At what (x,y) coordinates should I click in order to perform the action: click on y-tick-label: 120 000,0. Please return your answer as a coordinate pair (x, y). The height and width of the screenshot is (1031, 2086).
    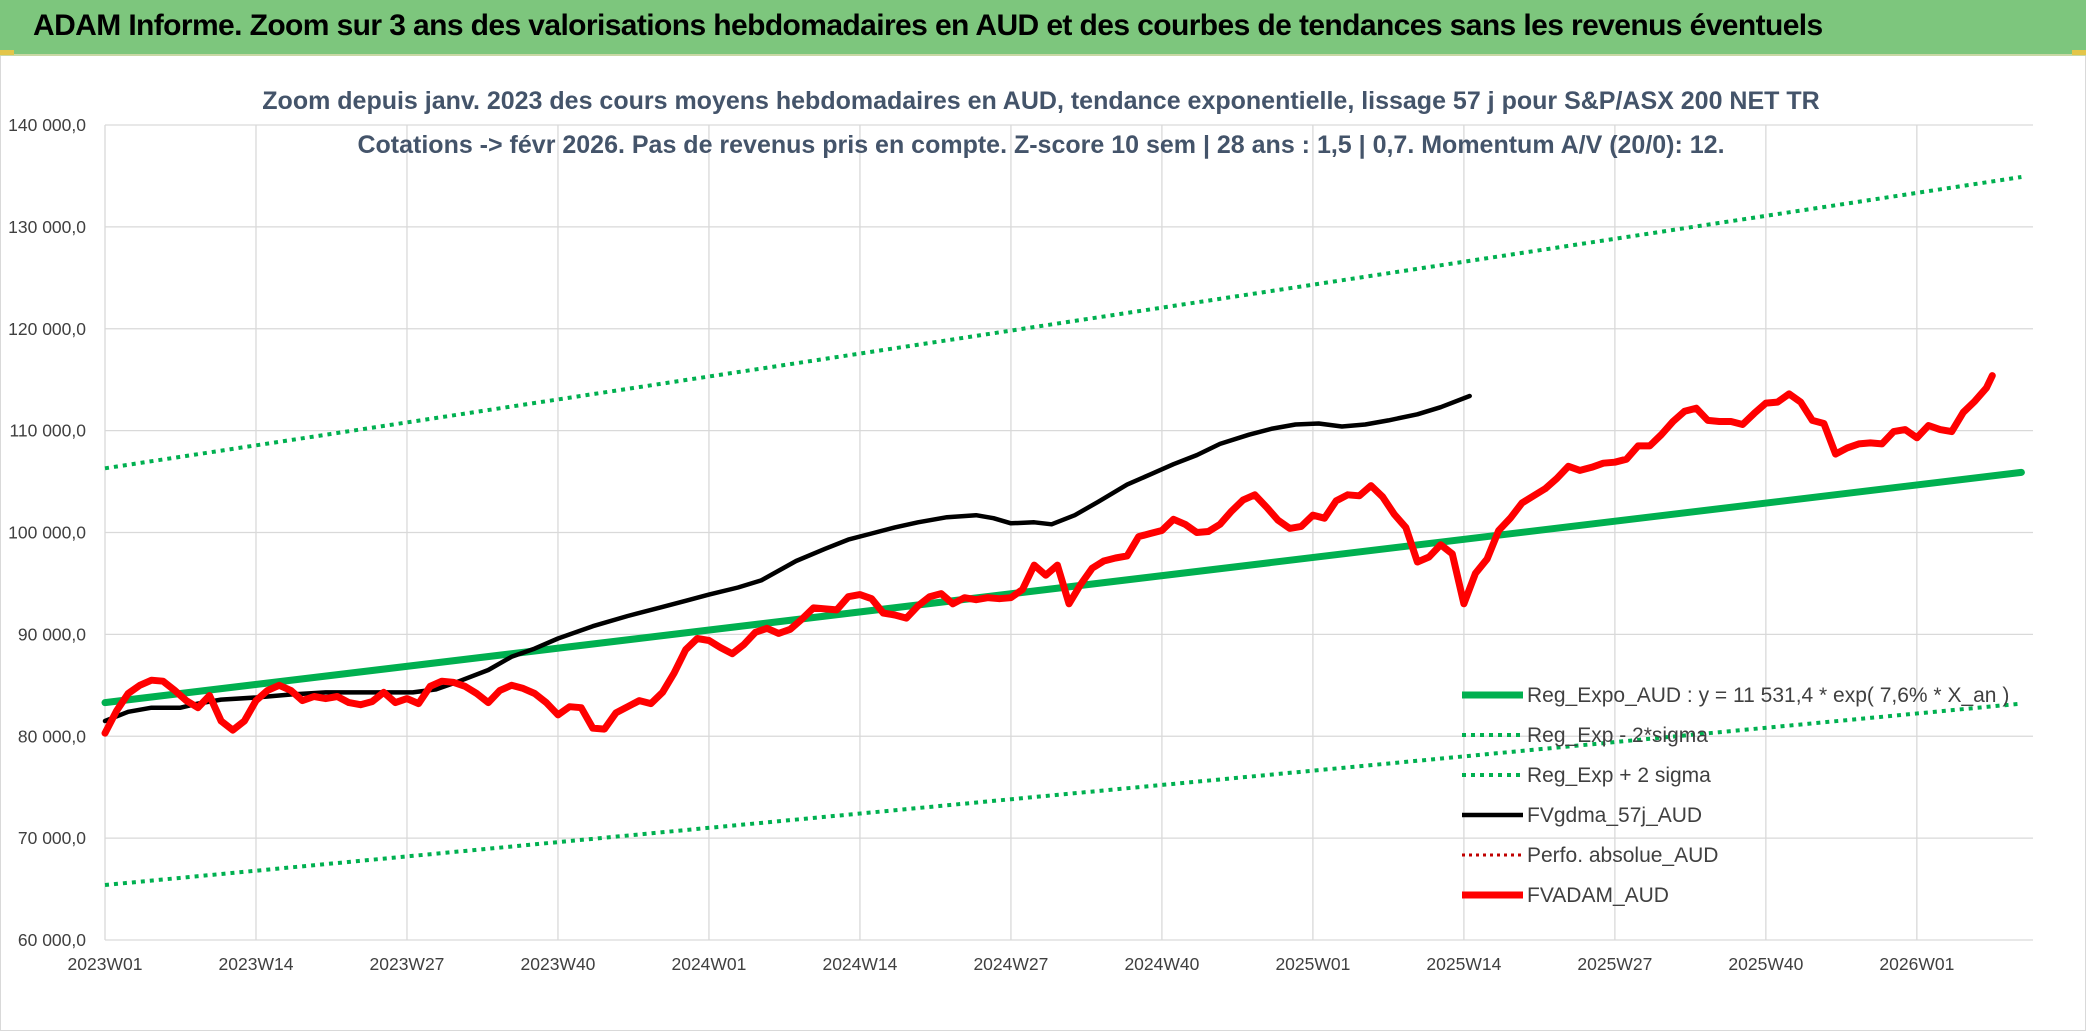
    Looking at the image, I should click on (47, 329).